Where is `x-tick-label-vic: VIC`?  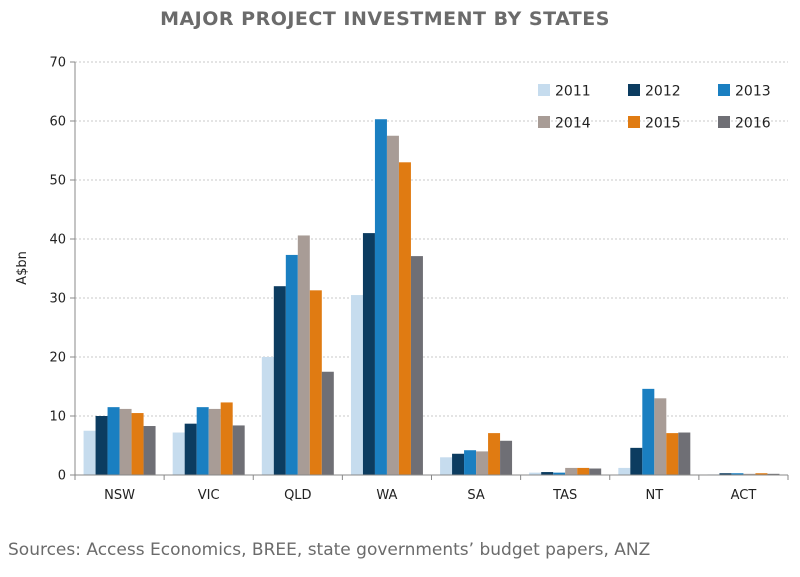
x-tick-label-vic: VIC is located at coordinates (209, 495).